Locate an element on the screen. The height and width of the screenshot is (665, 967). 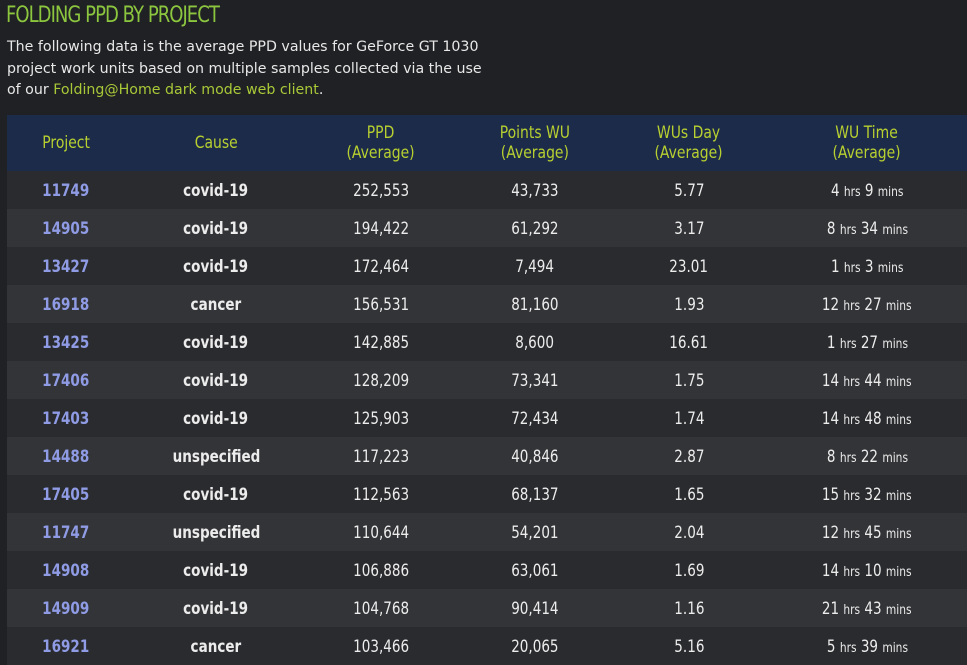
project-link: 11747 is located at coordinates (66, 532).